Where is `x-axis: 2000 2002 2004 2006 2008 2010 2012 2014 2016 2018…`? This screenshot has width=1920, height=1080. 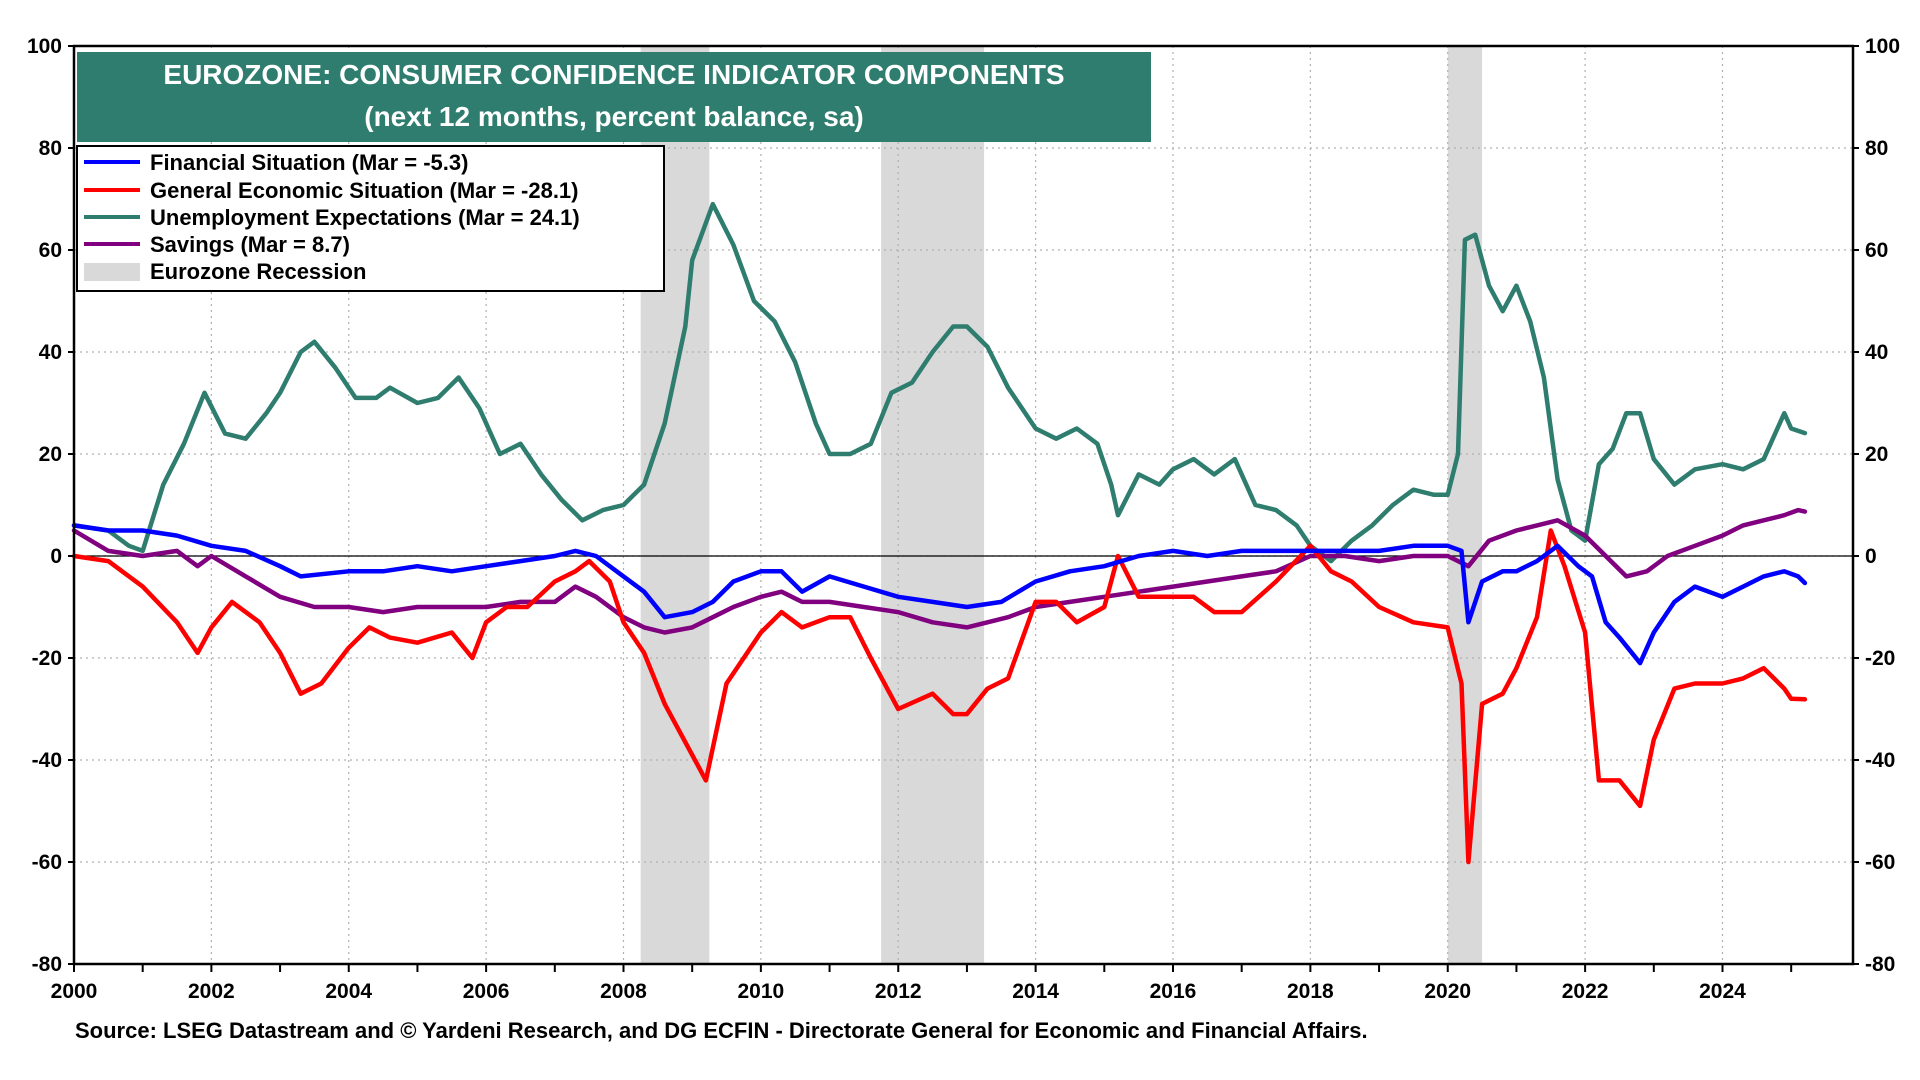
x-axis: 2000 2002 2004 2006 2008 2010 2012 2014 2016 2018… is located at coordinates (922, 983).